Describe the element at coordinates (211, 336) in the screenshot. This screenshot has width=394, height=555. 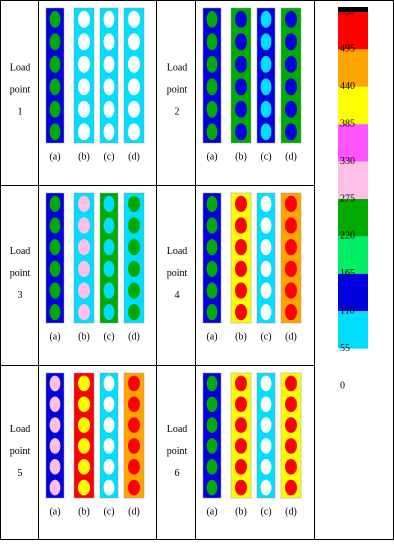
I see `panel-caption: (a)` at that location.